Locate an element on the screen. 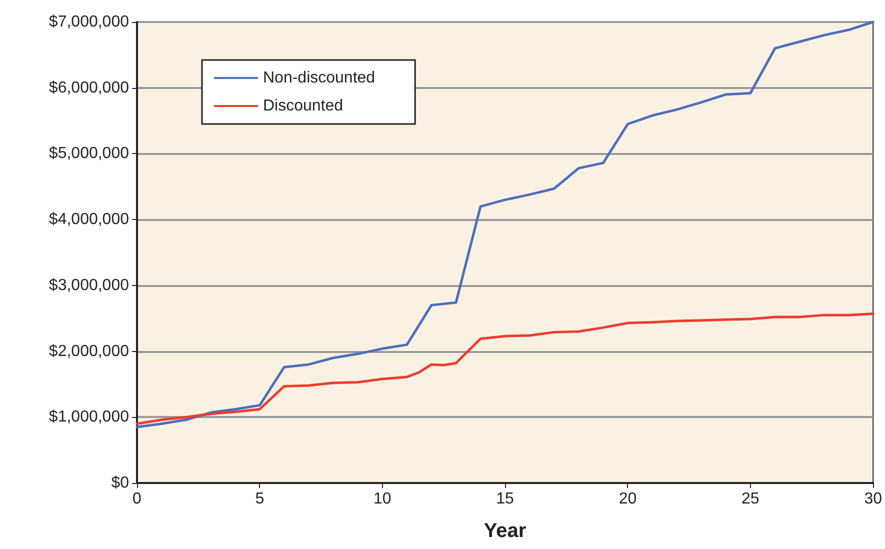 The width and height of the screenshot is (885, 549). y-tick-label: $2,000,000 is located at coordinates (89, 351).